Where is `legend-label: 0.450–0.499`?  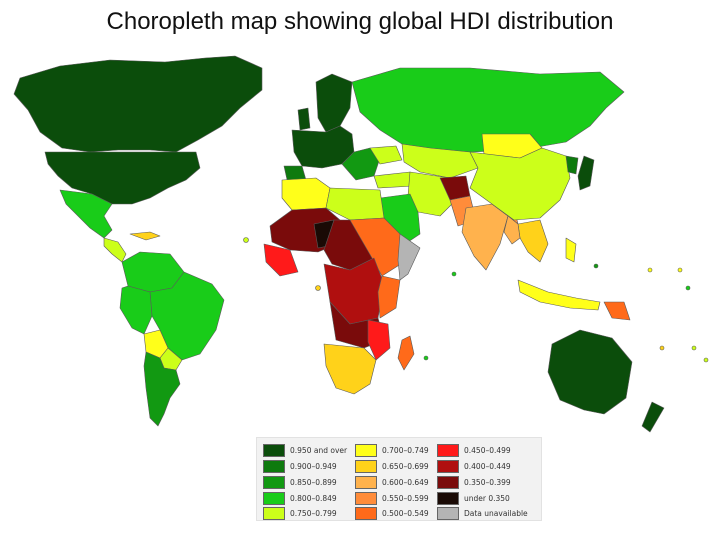 legend-label: 0.450–0.499 is located at coordinates (487, 450).